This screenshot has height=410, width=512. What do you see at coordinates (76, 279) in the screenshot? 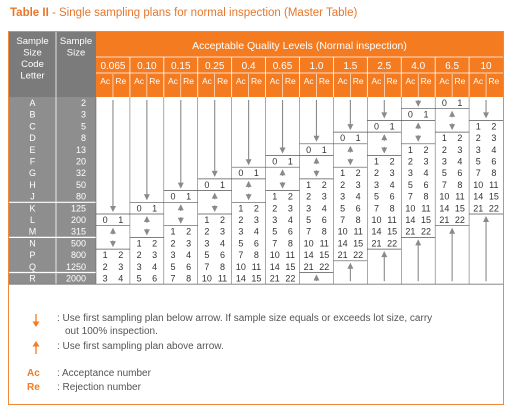
I see `row-sample-size: 2000` at bounding box center [76, 279].